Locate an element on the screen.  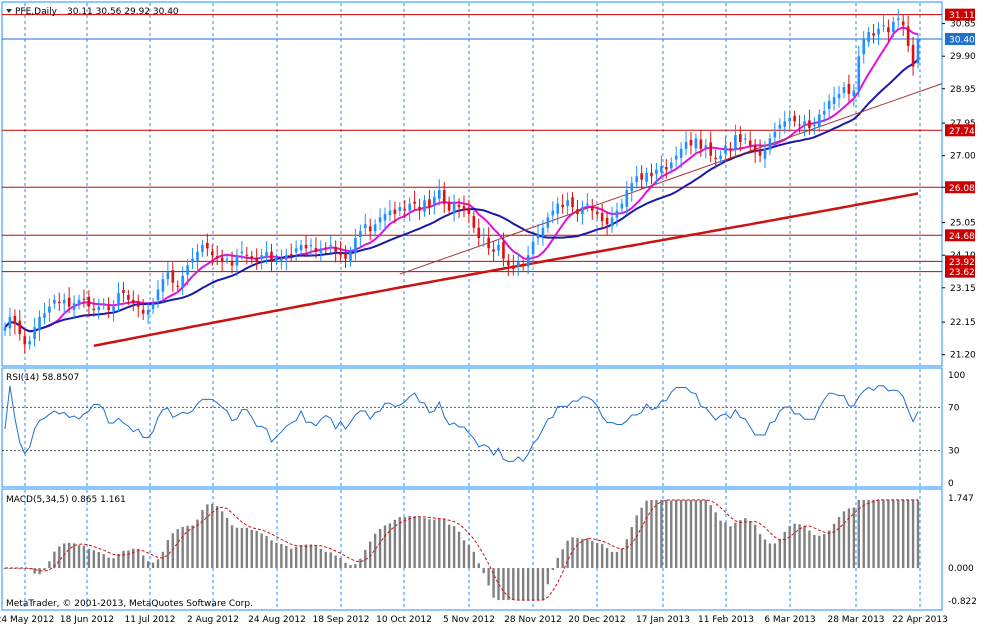
level-tag-label: 23.62 is located at coordinates (962, 273).